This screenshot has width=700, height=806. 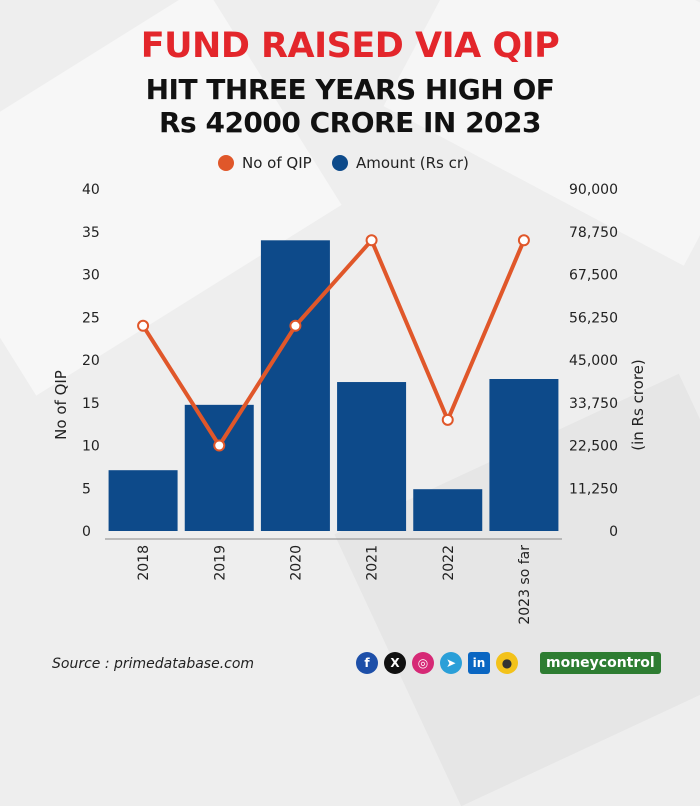 What do you see at coordinates (613, 532) in the screenshot?
I see `right-axis-tick: 0` at bounding box center [613, 532].